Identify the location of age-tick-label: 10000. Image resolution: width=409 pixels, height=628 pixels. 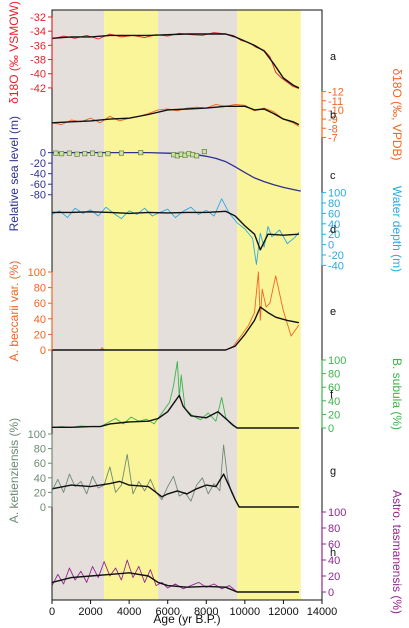
(245, 612).